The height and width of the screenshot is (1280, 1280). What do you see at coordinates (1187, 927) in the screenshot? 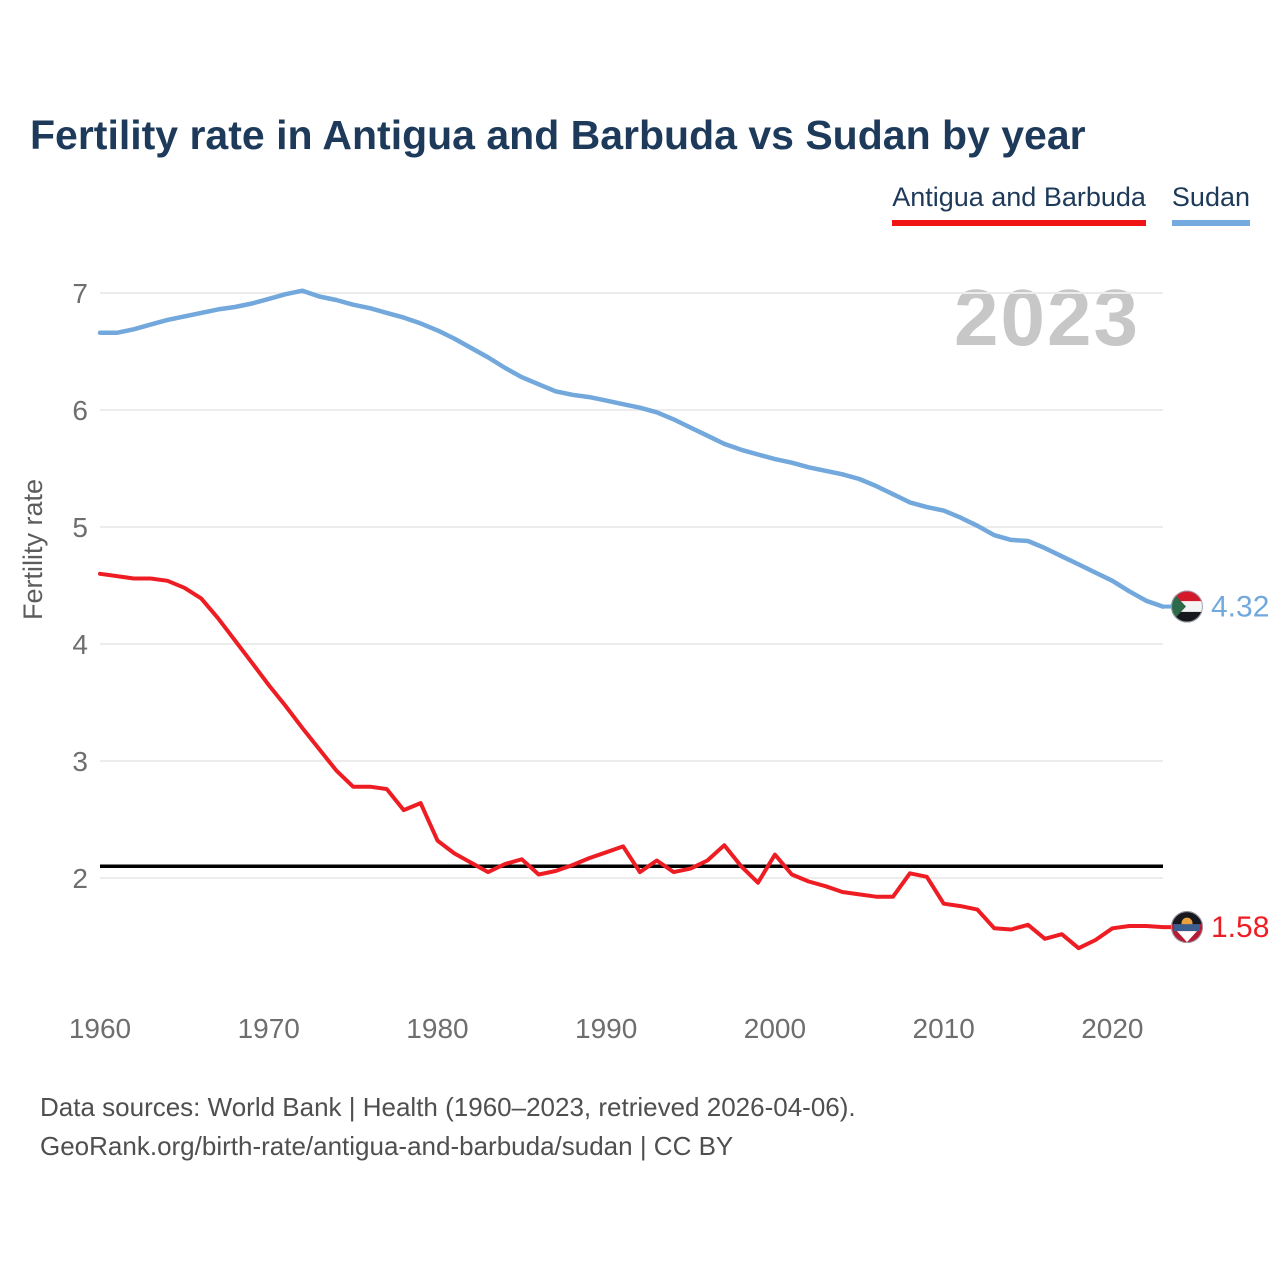
I see `antigua-and-barbuda-flag-icon` at bounding box center [1187, 927].